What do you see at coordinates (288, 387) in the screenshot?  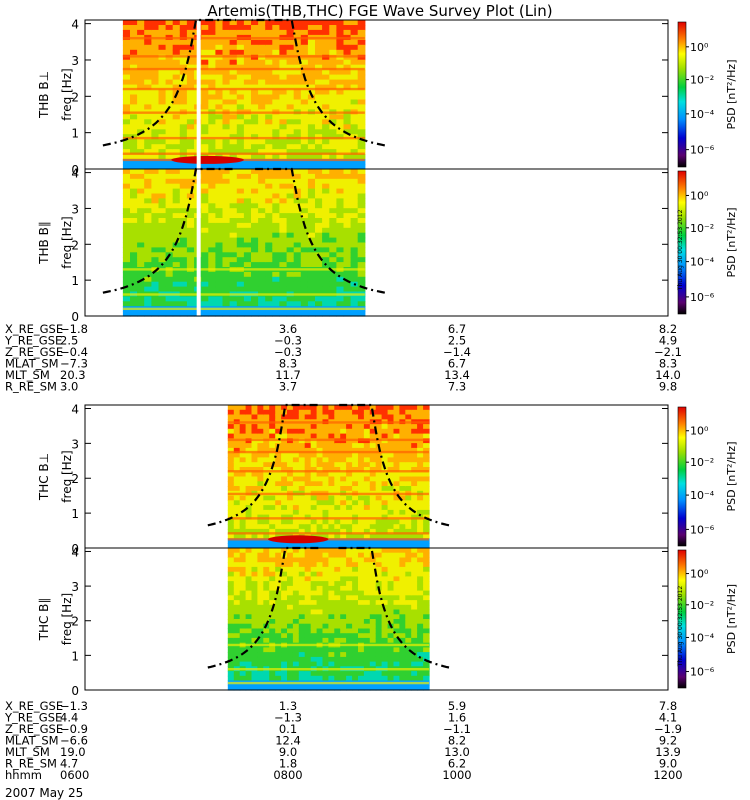 I see `ephemeris-value: 3.7` at bounding box center [288, 387].